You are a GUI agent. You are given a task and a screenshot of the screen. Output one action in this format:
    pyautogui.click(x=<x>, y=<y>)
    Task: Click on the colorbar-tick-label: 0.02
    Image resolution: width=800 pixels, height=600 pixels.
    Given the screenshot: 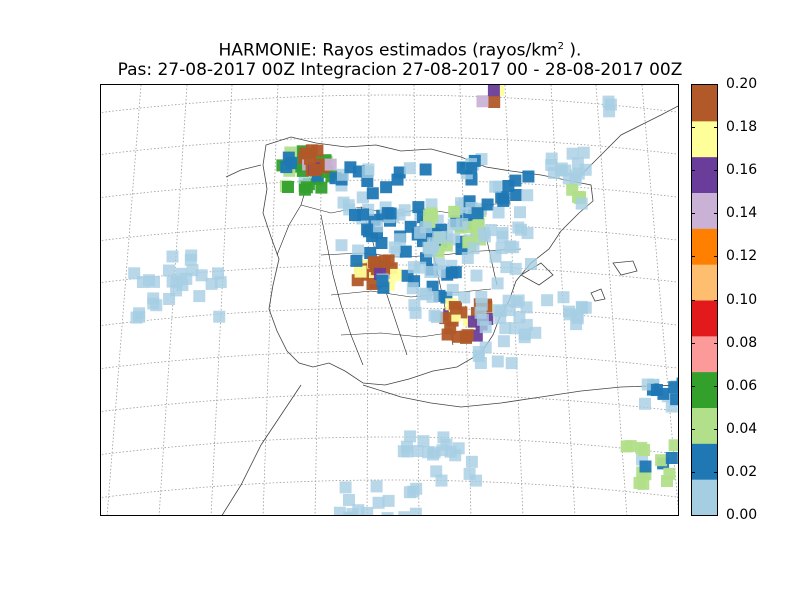 What is the action you would take?
    pyautogui.click(x=742, y=471)
    